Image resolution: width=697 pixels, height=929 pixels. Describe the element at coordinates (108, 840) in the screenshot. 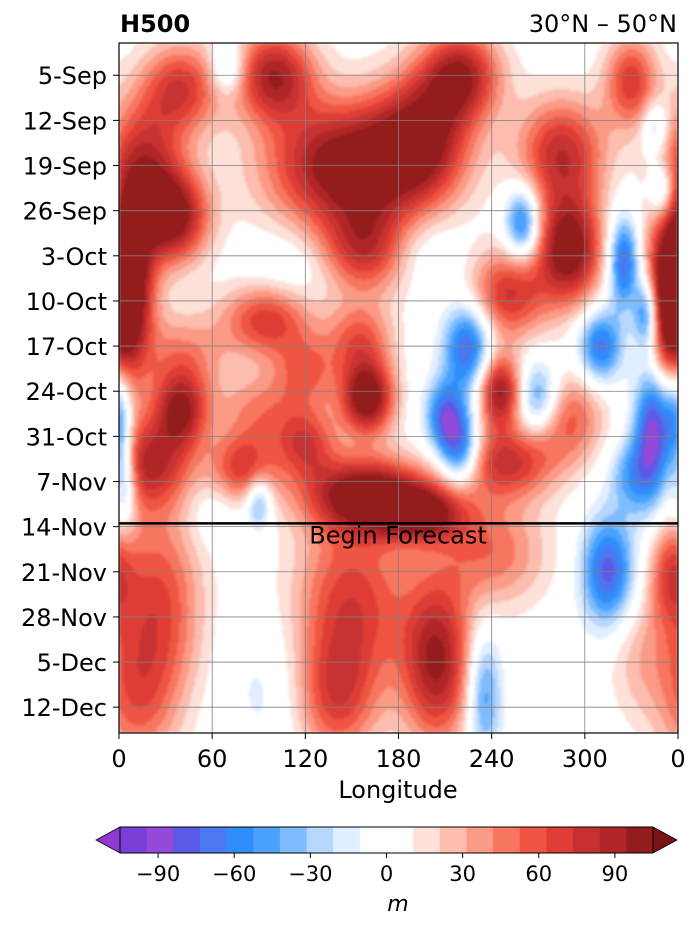

I see `colorbar-extend-low` at that location.